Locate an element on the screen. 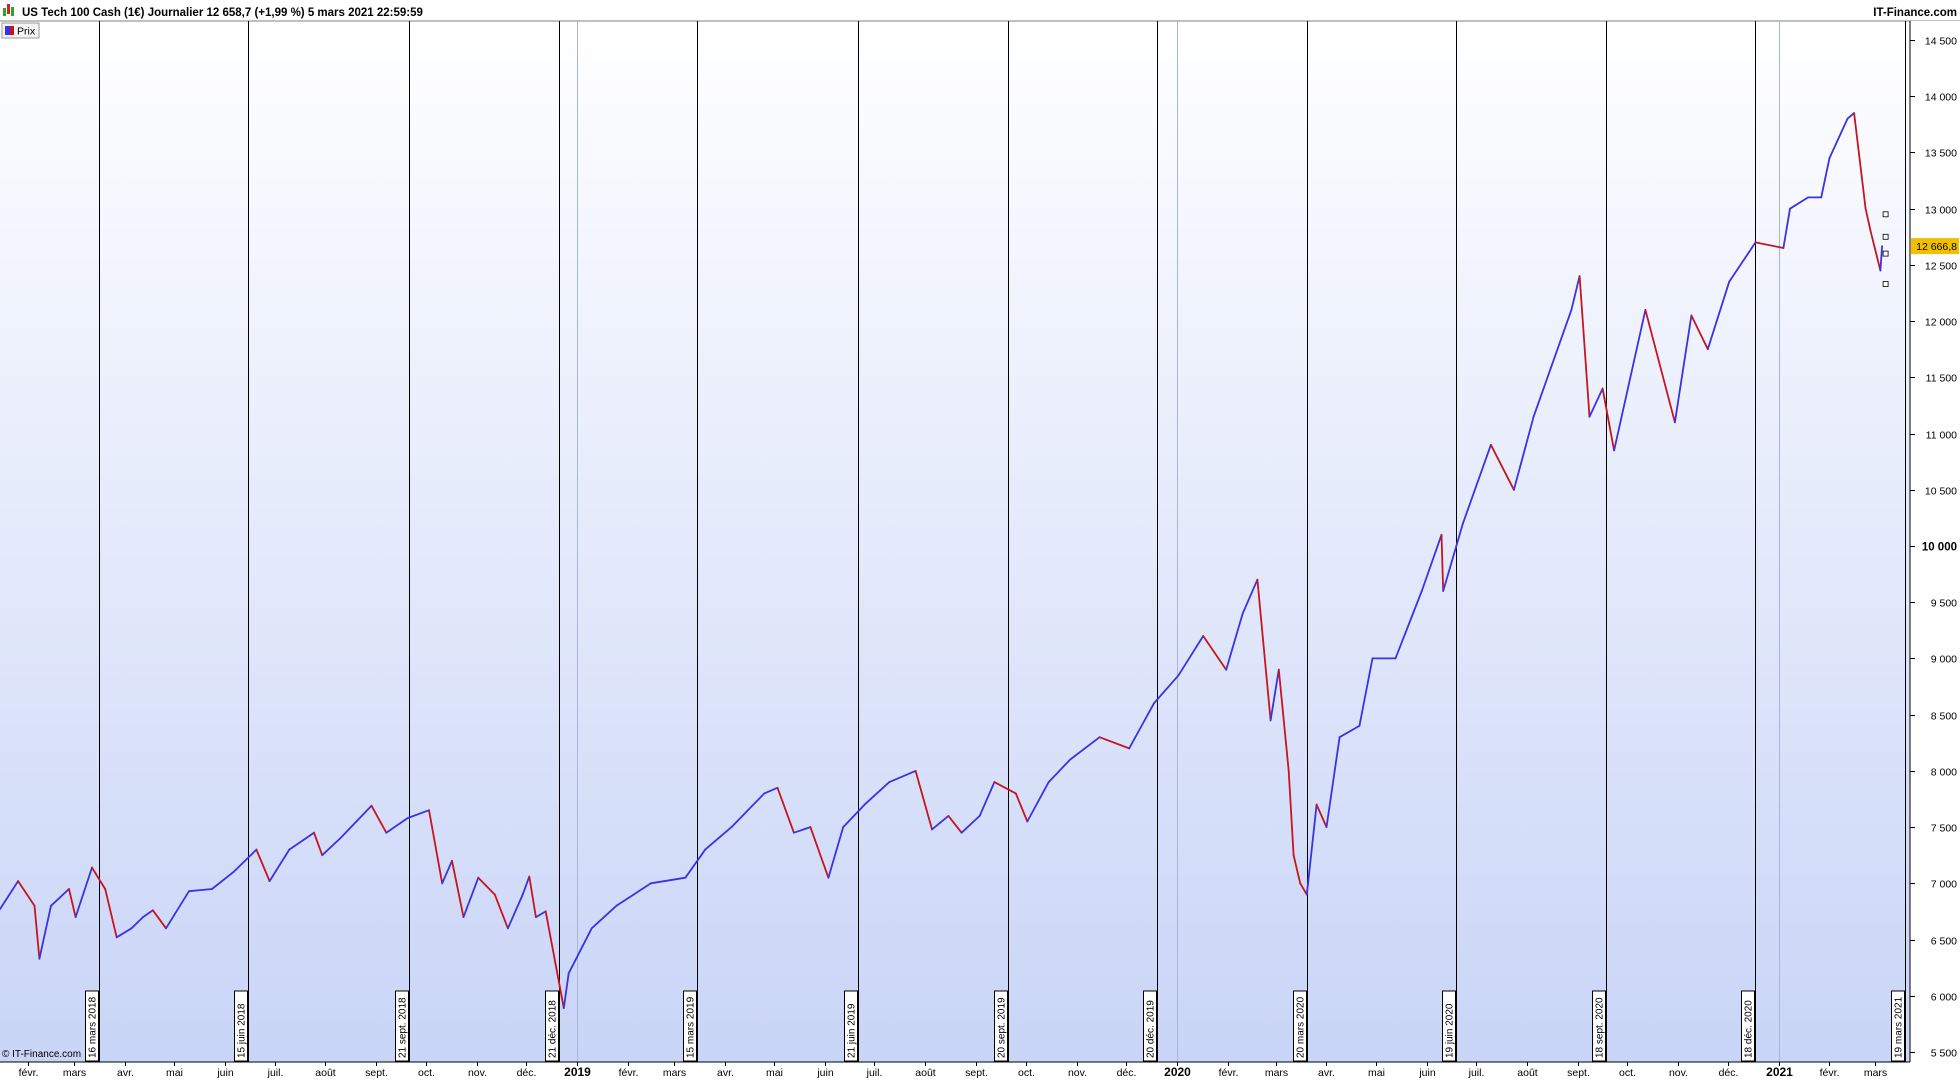 The image size is (1960, 1085). y-tick-label: 9 000 is located at coordinates (1944, 660).